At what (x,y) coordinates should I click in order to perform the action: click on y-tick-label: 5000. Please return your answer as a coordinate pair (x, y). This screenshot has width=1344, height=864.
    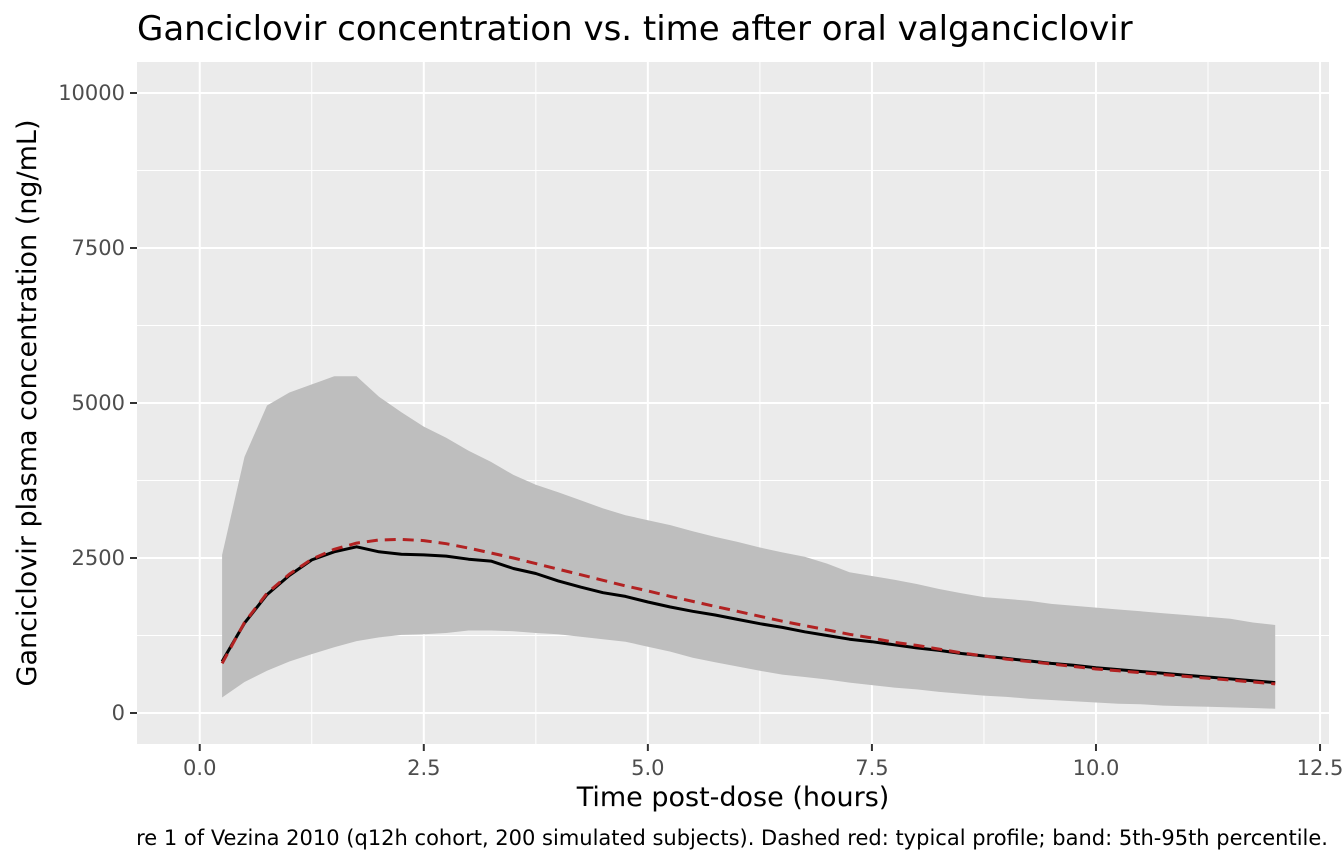
    Looking at the image, I should click on (98, 403).